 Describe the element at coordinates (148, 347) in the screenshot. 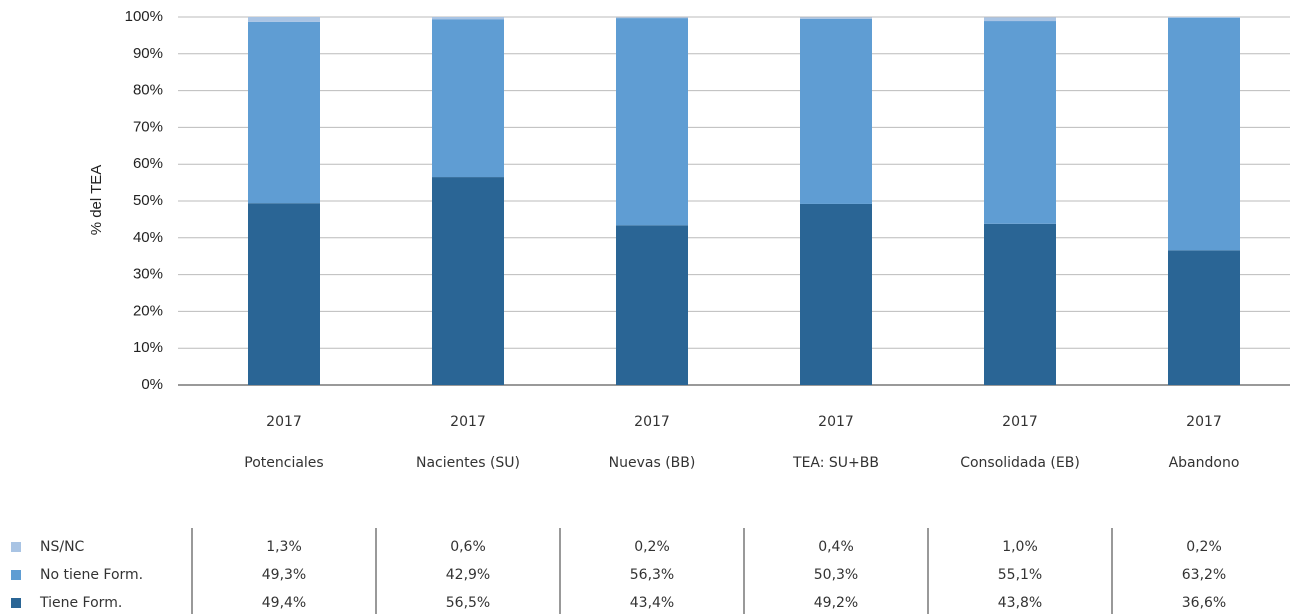

I see `y-tick-label: 10%` at that location.